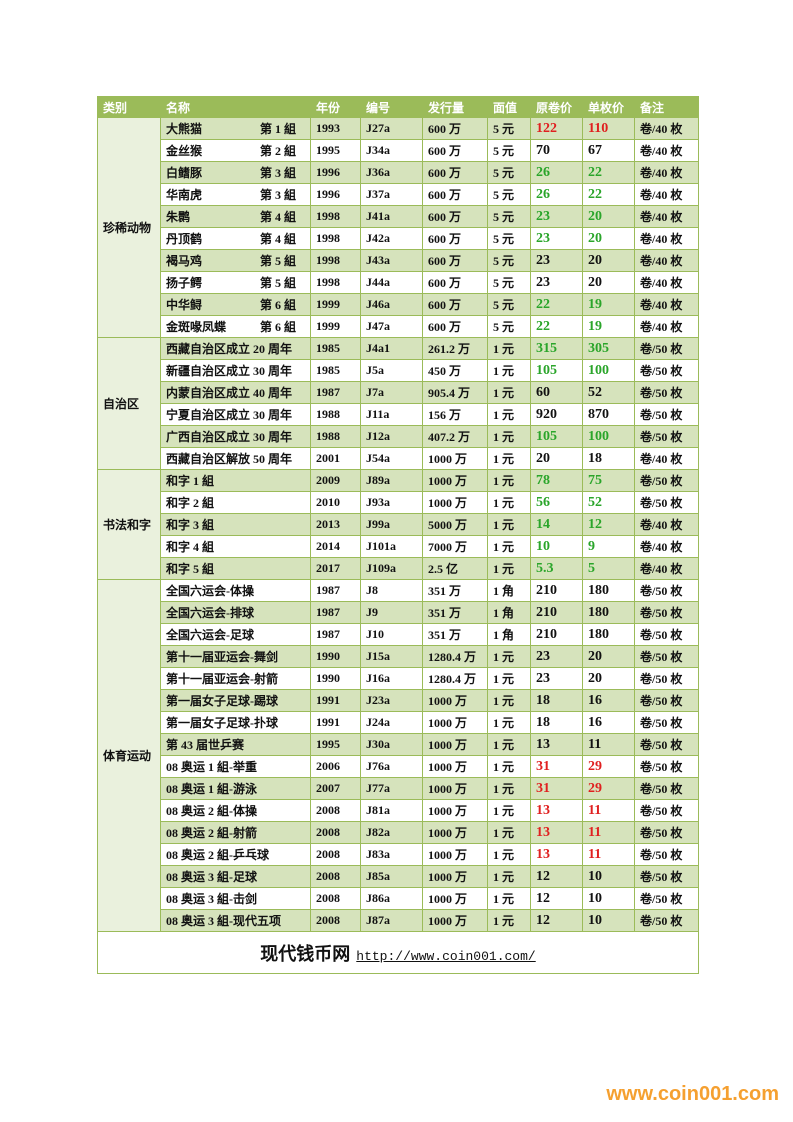  What do you see at coordinates (235, 260) in the screenshot?
I see `name-cell: 褐马鸡 第 5 組` at bounding box center [235, 260].